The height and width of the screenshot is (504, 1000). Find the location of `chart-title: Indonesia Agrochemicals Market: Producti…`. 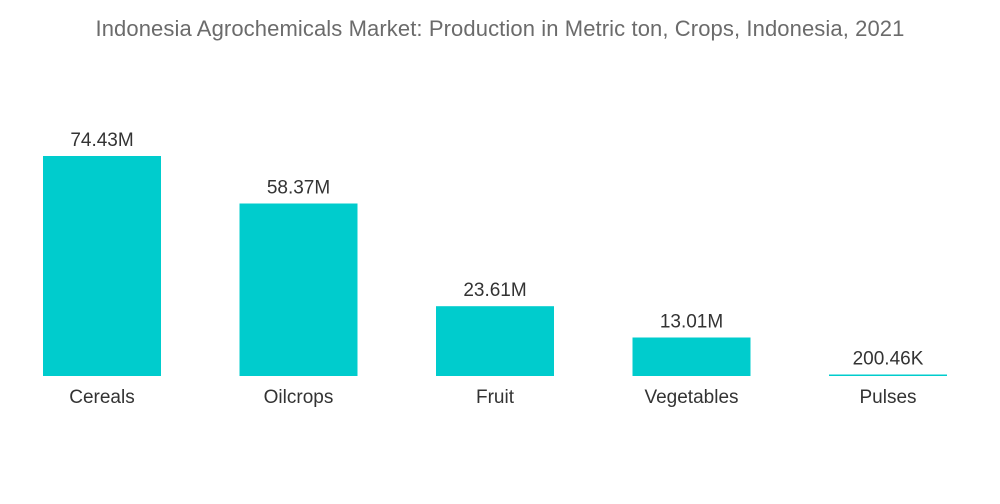

chart-title: Indonesia Agrochemicals Market: Producti… is located at coordinates (500, 28).